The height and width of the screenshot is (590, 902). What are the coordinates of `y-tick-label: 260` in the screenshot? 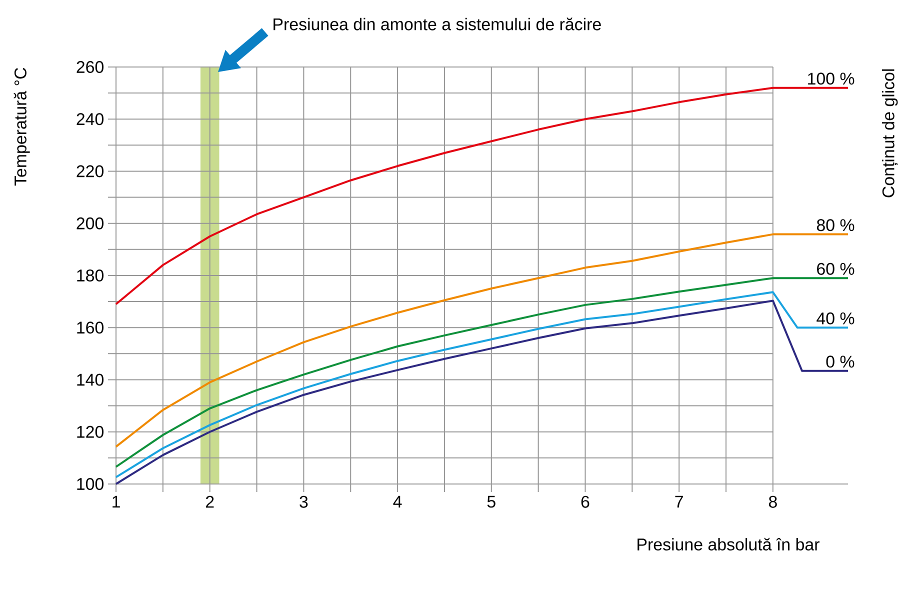 It's located at (90, 66).